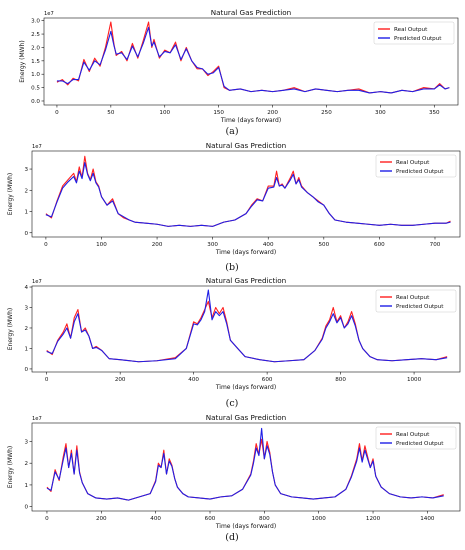  What do you see at coordinates (232, 267) in the screenshot?
I see `panel-caption: (b)` at bounding box center [232, 267].